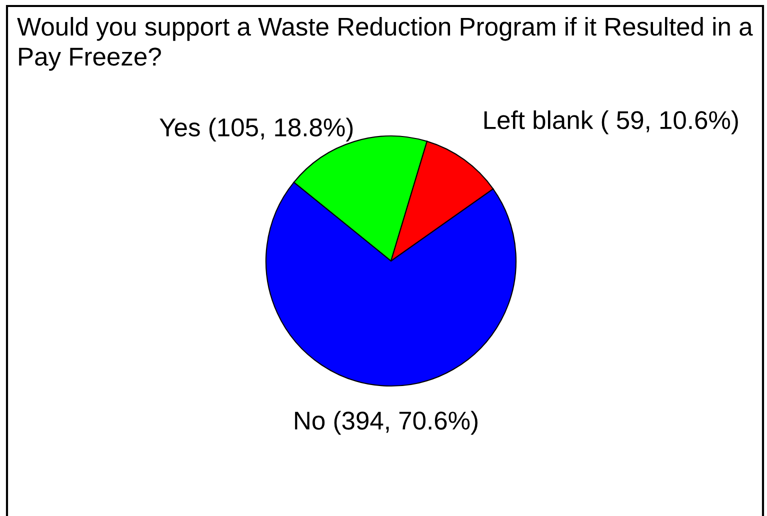 This screenshot has width=767, height=516. I want to click on slice-label: Yes (105, 18.8%), so click(256, 130).